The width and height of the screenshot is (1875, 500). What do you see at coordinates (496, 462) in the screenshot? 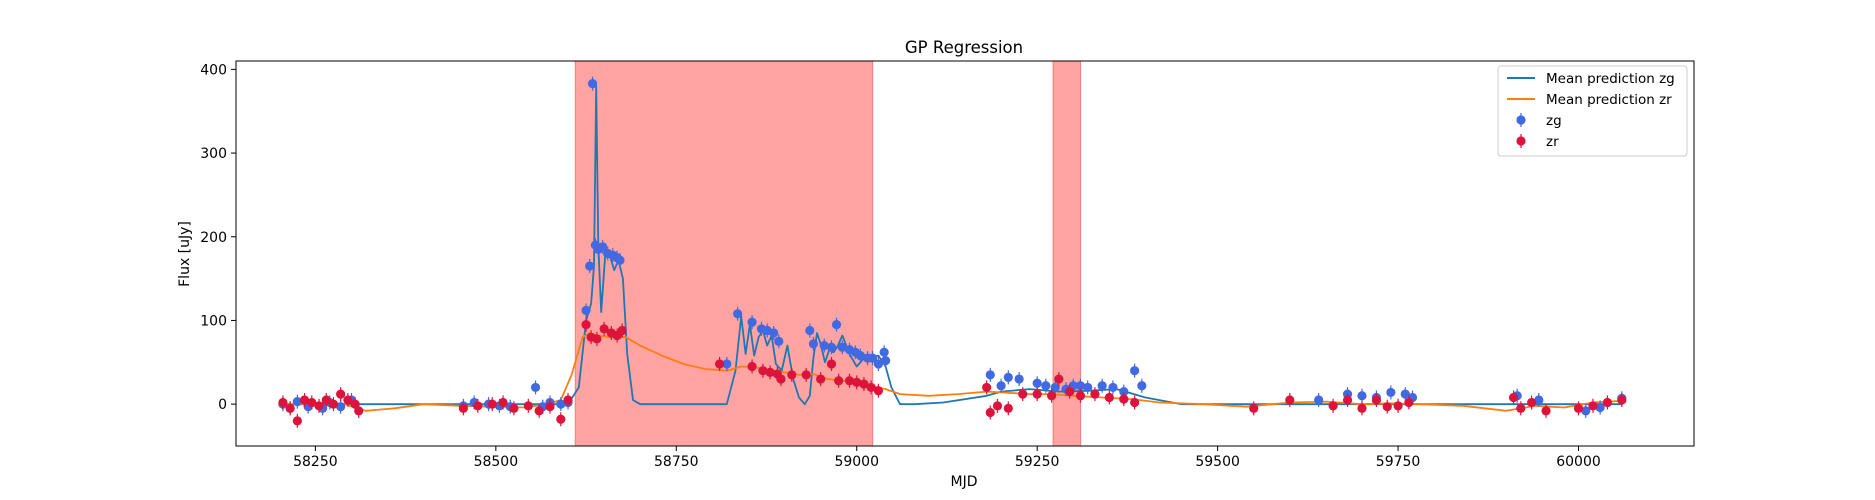
I see `x-tick-label: 58500` at bounding box center [496, 462].